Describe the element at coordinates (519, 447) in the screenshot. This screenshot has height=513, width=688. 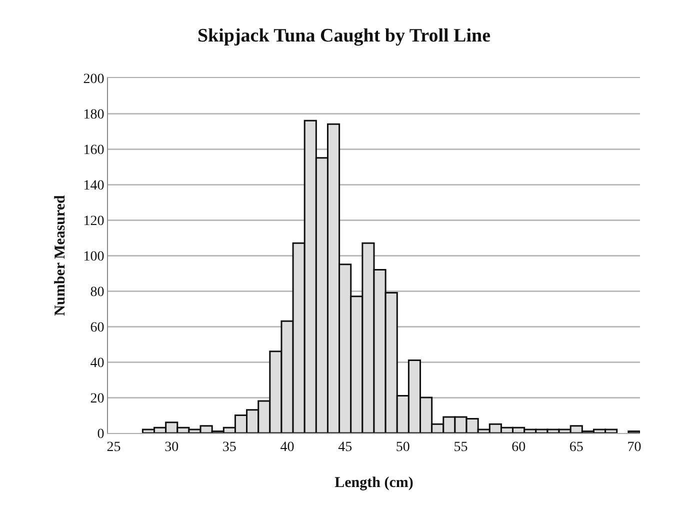
I see `x-tick-label: 60` at that location.